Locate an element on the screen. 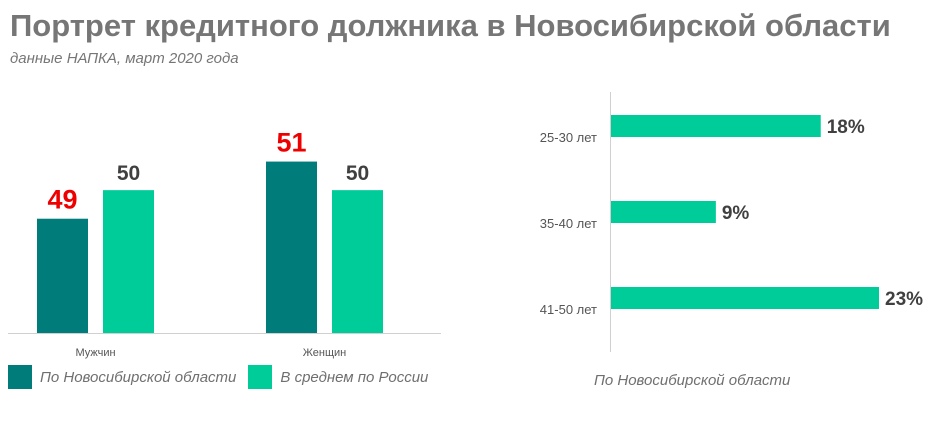 The image size is (948, 442). legend-swatch-region is located at coordinates (20, 377).